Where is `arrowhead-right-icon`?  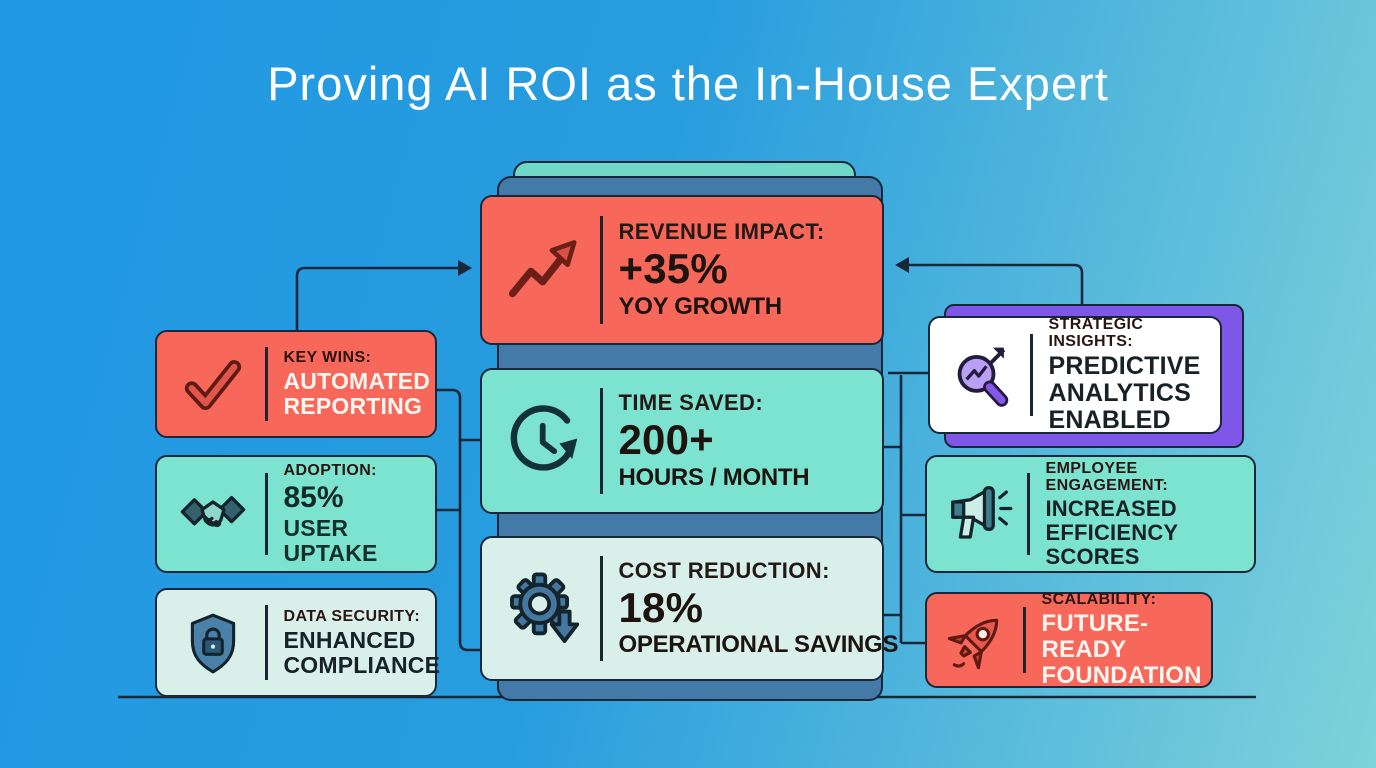 arrowhead-right-icon is located at coordinates (465, 268).